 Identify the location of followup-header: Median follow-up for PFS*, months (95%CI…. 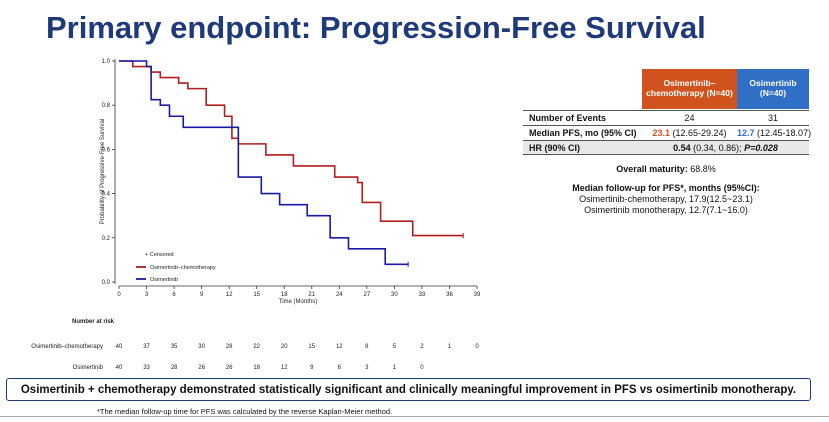
(666, 188).